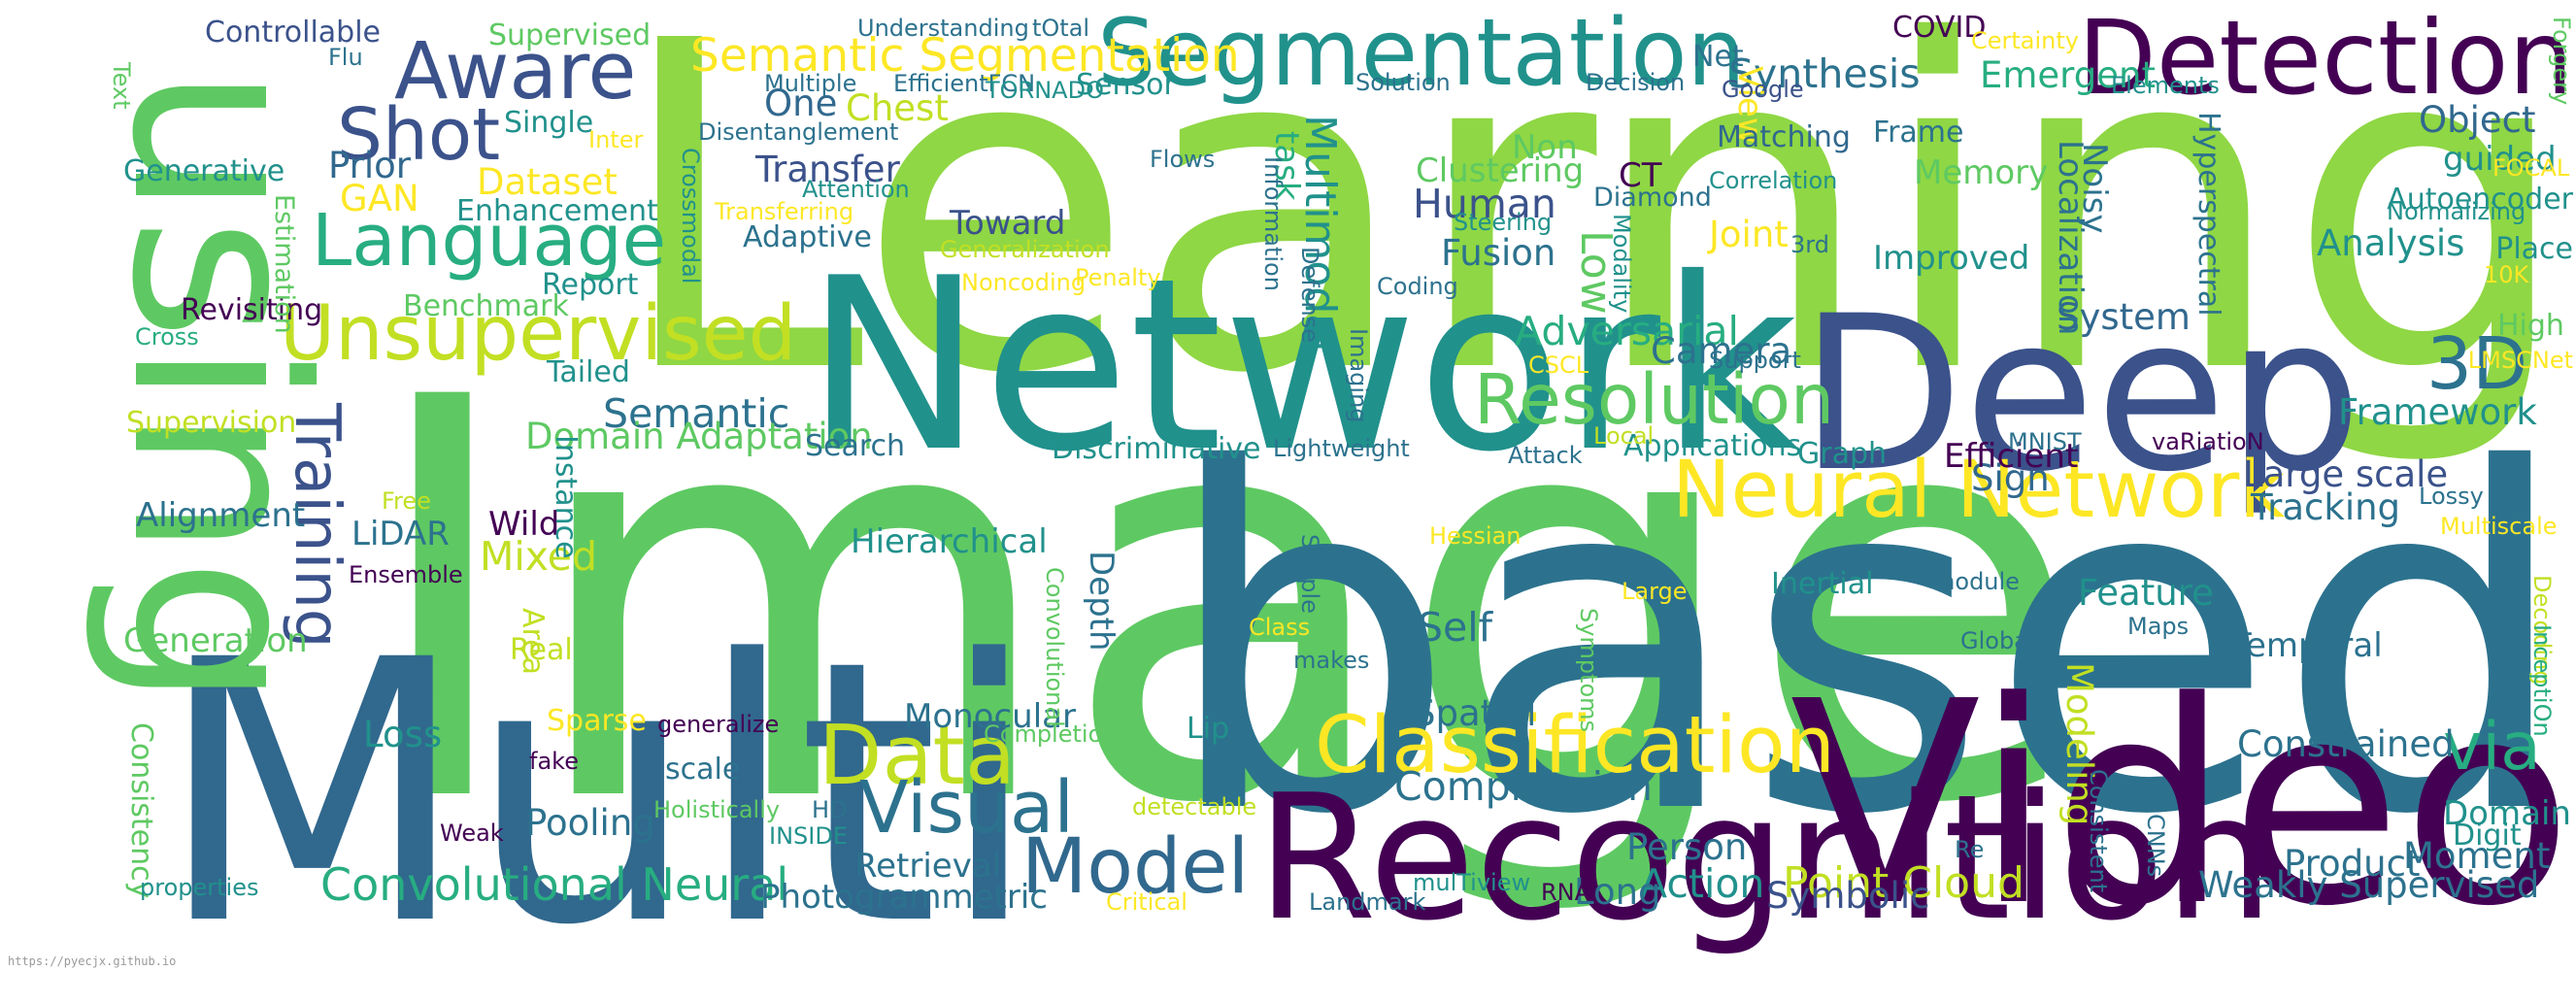 Image resolution: width=2576 pixels, height=1004 pixels. Describe the element at coordinates (2507, 274) in the screenshot. I see `word-10k: 10K` at that location.